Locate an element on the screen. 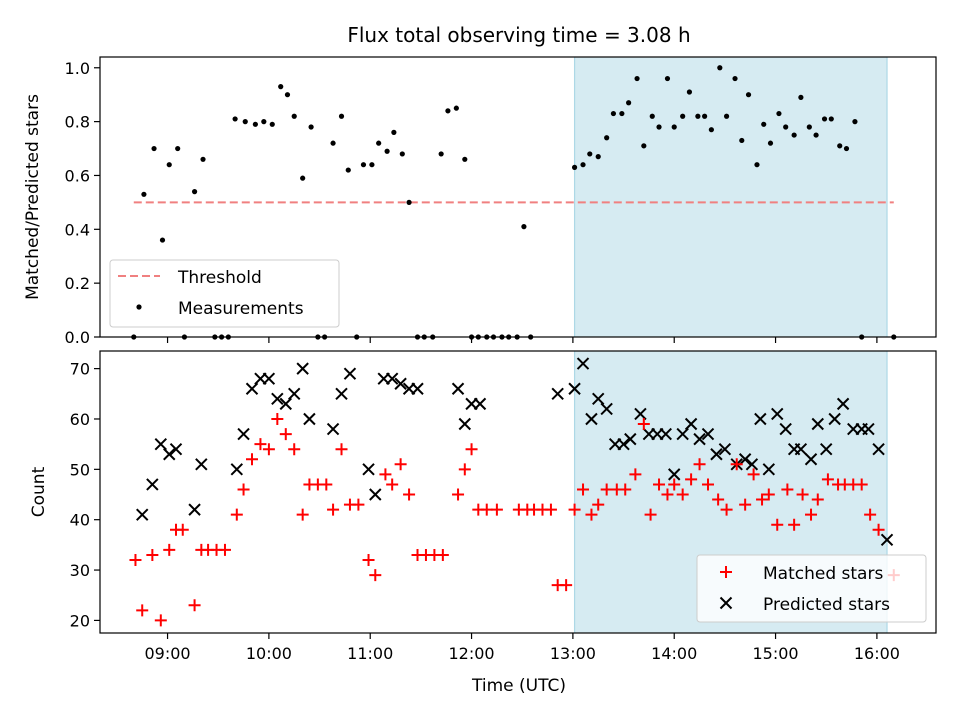 This screenshot has width=960, height=720. top-y-tick-label: 0.0 is located at coordinates (77, 337).